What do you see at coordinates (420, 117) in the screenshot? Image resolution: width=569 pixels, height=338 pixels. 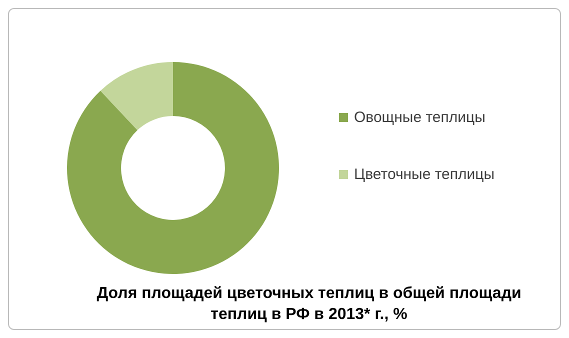 I see `legend-label: Овощные теплицы` at bounding box center [420, 117].